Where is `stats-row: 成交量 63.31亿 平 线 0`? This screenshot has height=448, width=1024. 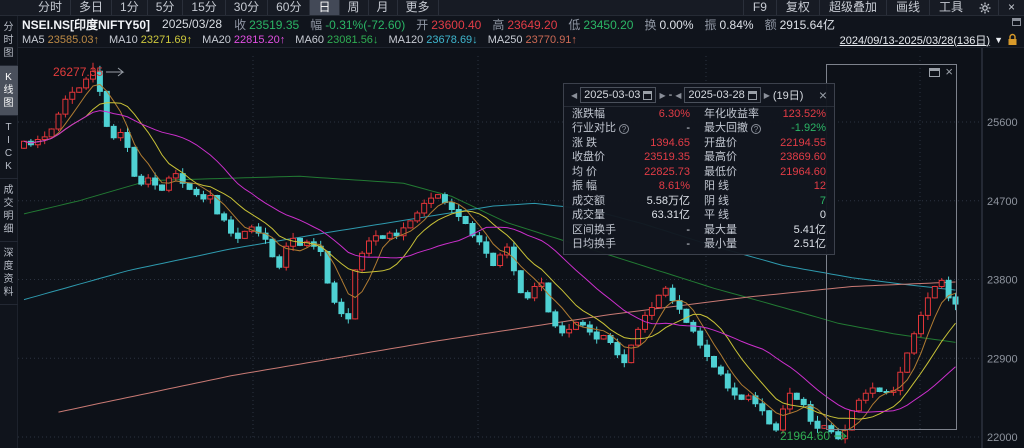 stats-row: 成交量 63.31亿 平 线 0 is located at coordinates (699, 215).